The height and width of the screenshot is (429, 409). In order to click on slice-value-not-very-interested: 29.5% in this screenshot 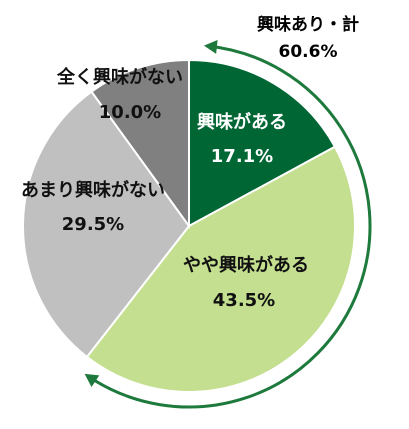, I will do `click(93, 224)`.